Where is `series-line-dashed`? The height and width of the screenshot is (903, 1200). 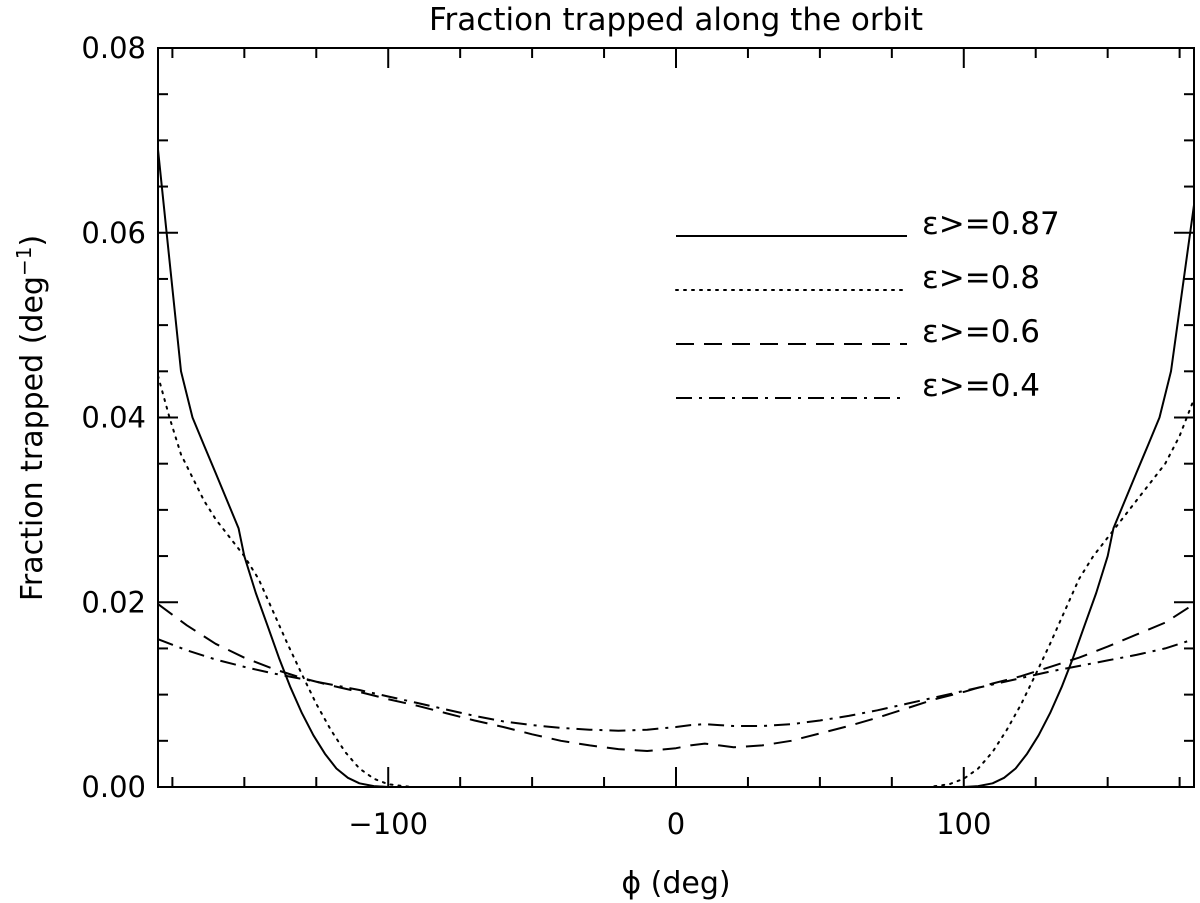
series-line-dashed is located at coordinates (676, 677).